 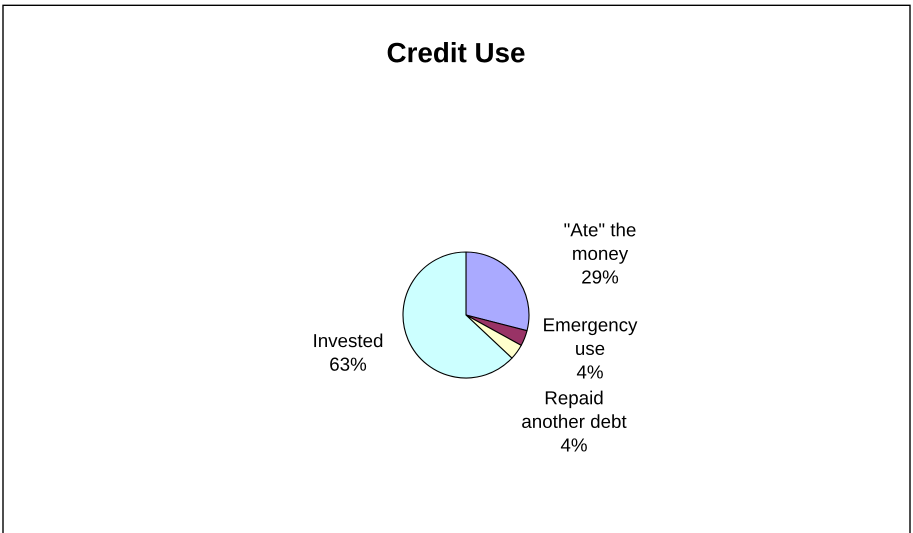 I want to click on slice-label: Invested, so click(x=348, y=340).